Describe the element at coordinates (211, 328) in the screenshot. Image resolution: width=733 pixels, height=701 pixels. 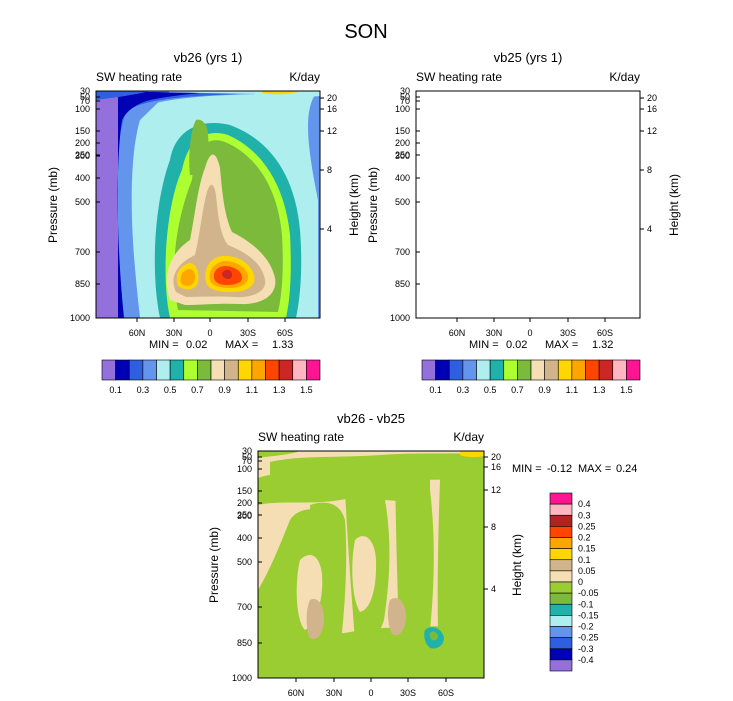
I see `x-axis: 60N 30N 0 30S 60S` at that location.